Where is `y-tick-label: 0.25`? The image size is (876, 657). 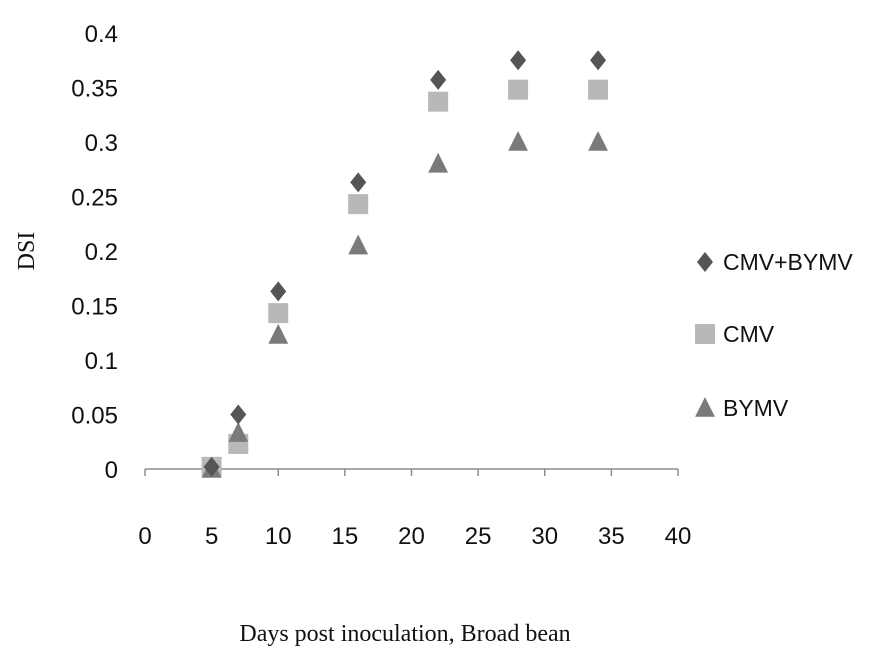
y-tick-label: 0.25 is located at coordinates (94, 198).